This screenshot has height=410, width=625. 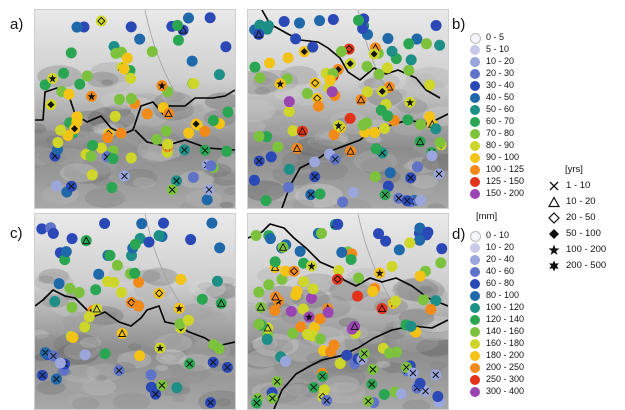 I want to click on border-line, so click(x=135, y=318).